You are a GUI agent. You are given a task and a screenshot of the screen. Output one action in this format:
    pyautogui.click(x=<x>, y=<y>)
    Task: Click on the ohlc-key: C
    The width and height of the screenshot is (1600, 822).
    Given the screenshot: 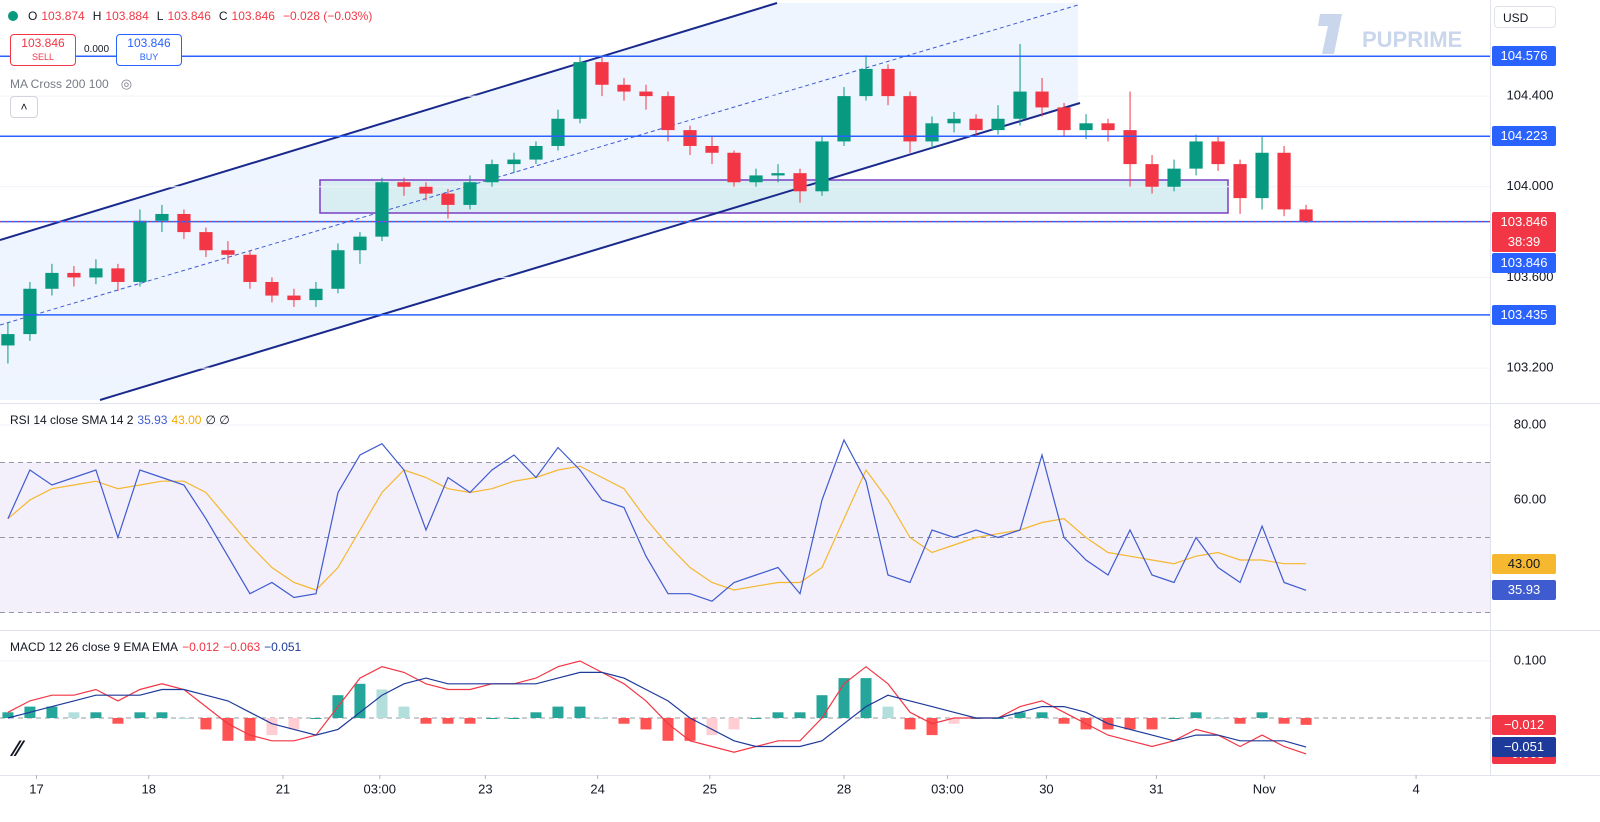 What is the action you would take?
    pyautogui.click(x=223, y=16)
    